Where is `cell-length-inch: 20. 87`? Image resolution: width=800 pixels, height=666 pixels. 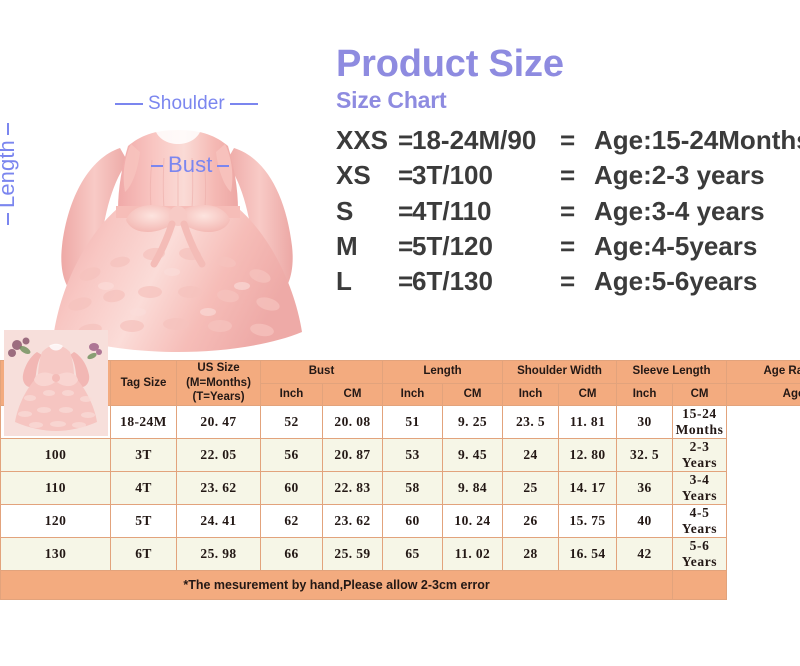
cell-length-inch: 20. 87 is located at coordinates (352, 455).